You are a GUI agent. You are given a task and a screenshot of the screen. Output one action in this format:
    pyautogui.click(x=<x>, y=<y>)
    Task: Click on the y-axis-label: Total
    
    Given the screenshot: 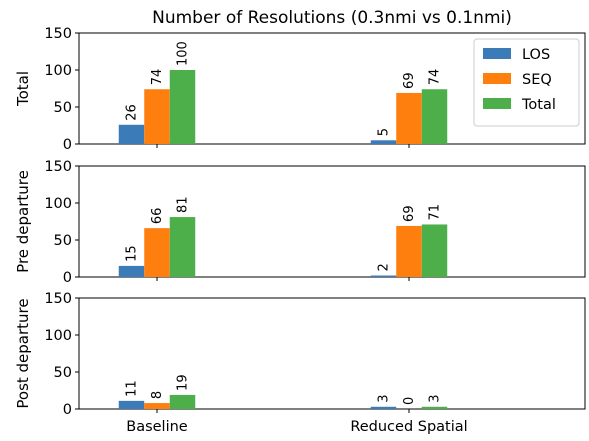 What is the action you would take?
    pyautogui.click(x=23, y=89)
    